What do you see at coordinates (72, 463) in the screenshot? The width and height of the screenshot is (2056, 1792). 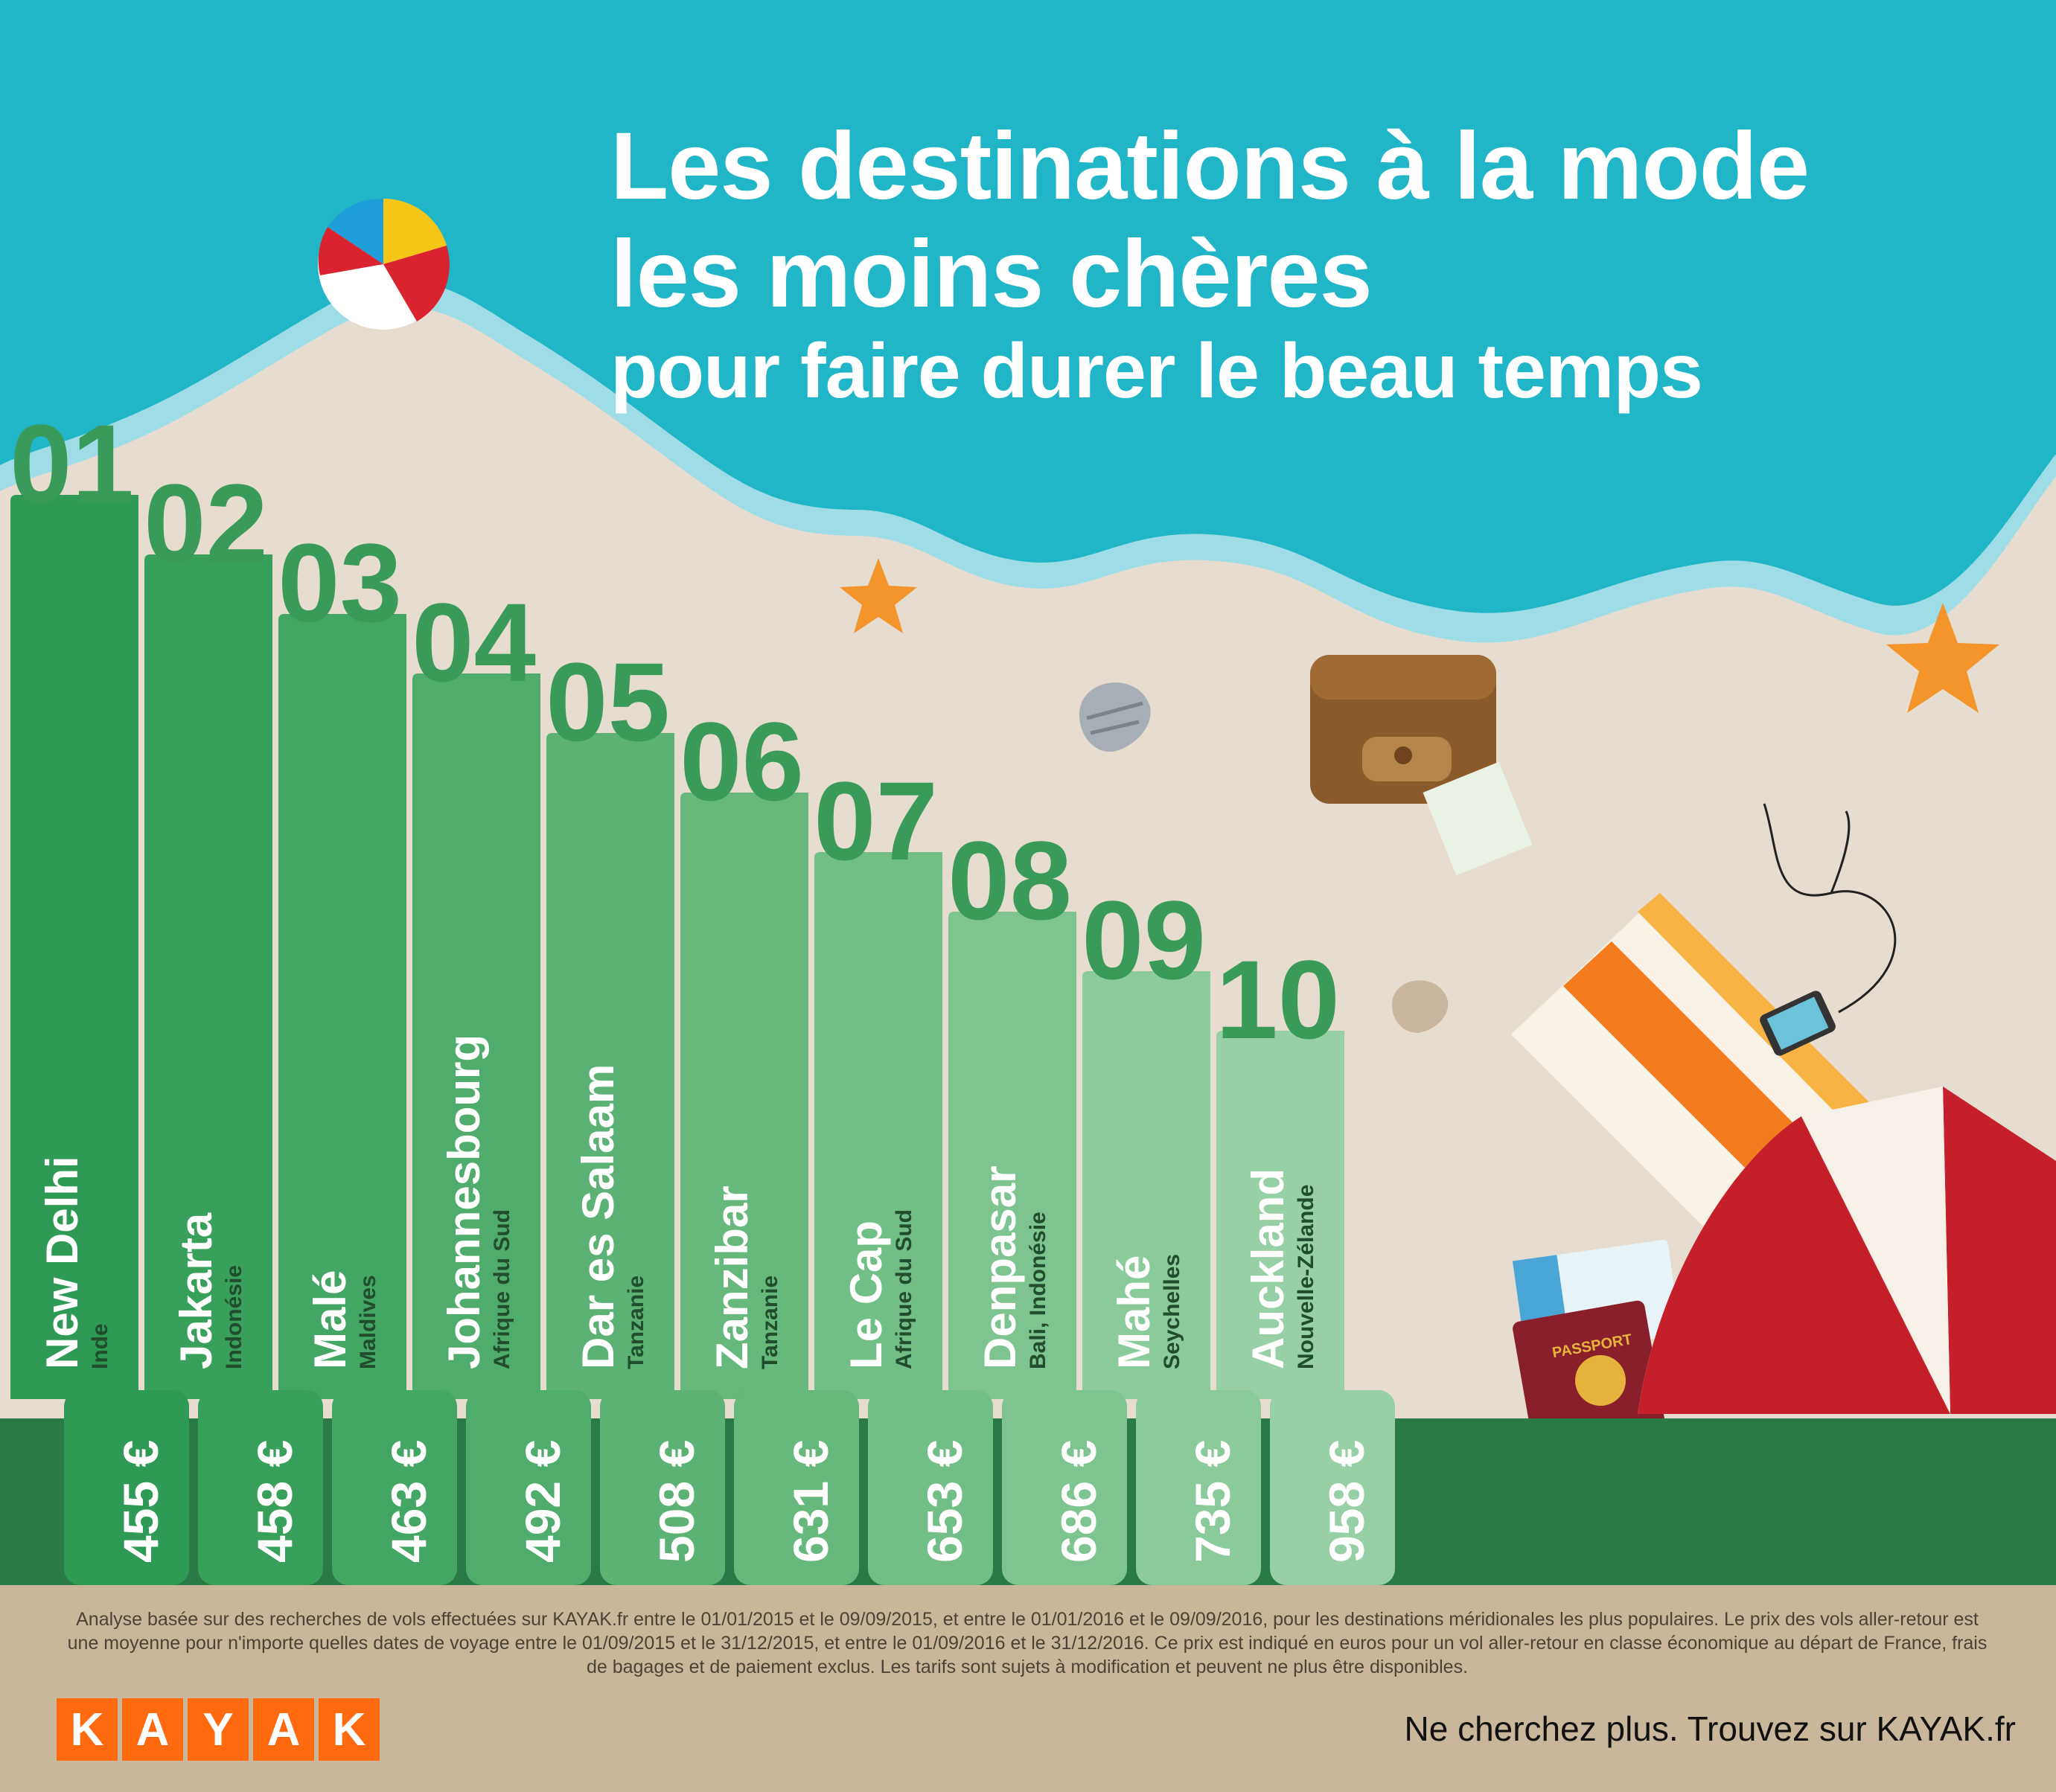 I see `rank-label: 01` at bounding box center [72, 463].